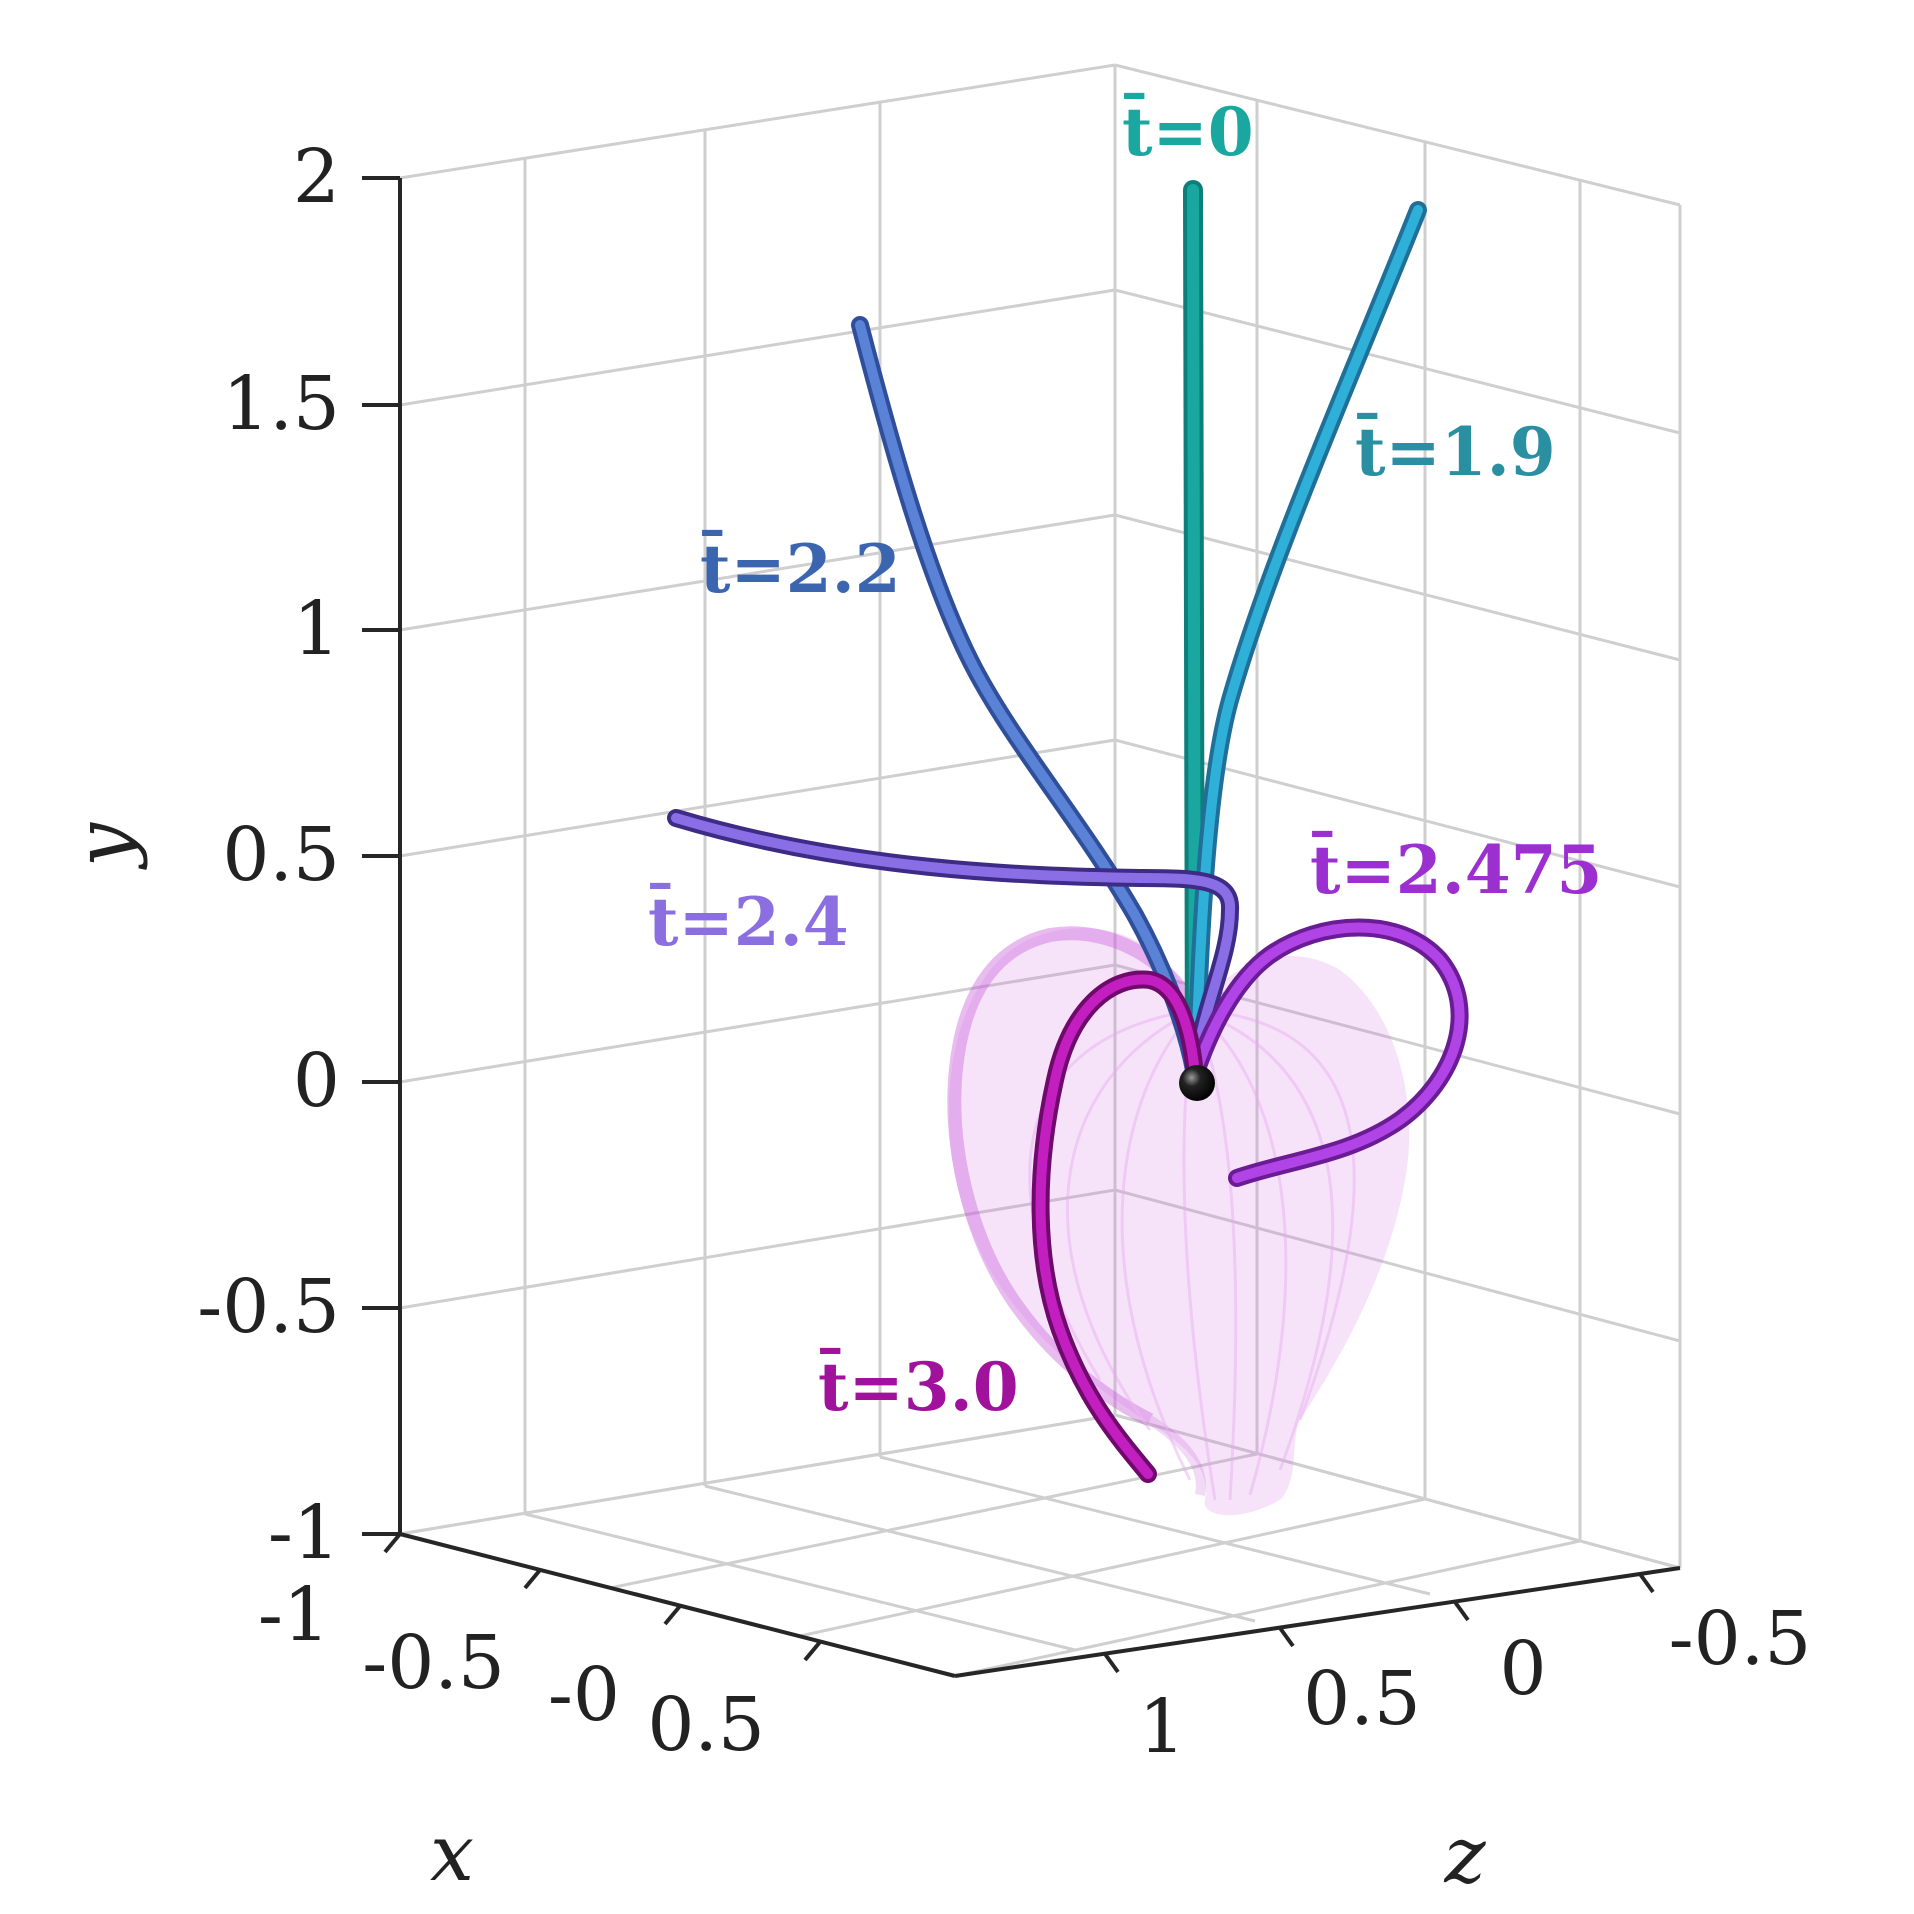  Describe the element at coordinates (918, 1386) in the screenshot. I see `curve-label: t̄=3.0` at that location.